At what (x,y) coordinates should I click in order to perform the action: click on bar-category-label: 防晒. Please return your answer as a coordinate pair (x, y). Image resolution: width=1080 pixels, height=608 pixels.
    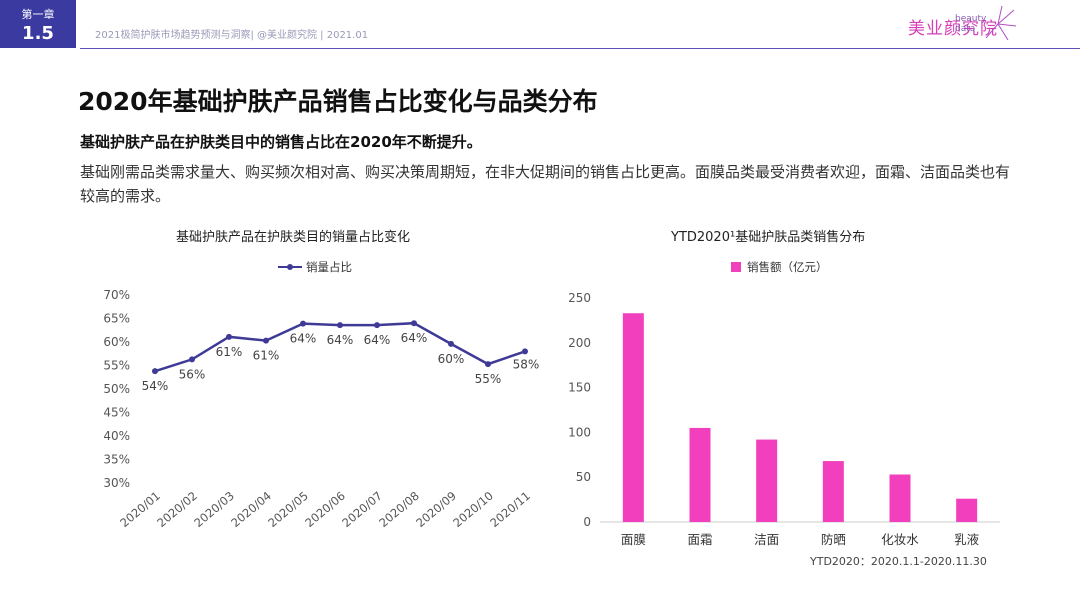
    Looking at the image, I should click on (833, 539).